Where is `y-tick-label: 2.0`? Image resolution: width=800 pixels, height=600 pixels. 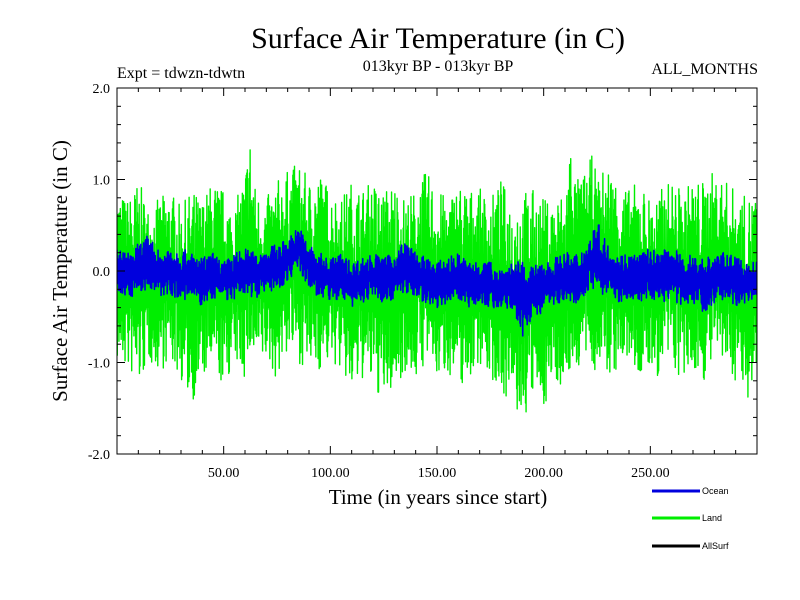
y-tick-label: 2.0 is located at coordinates (102, 89).